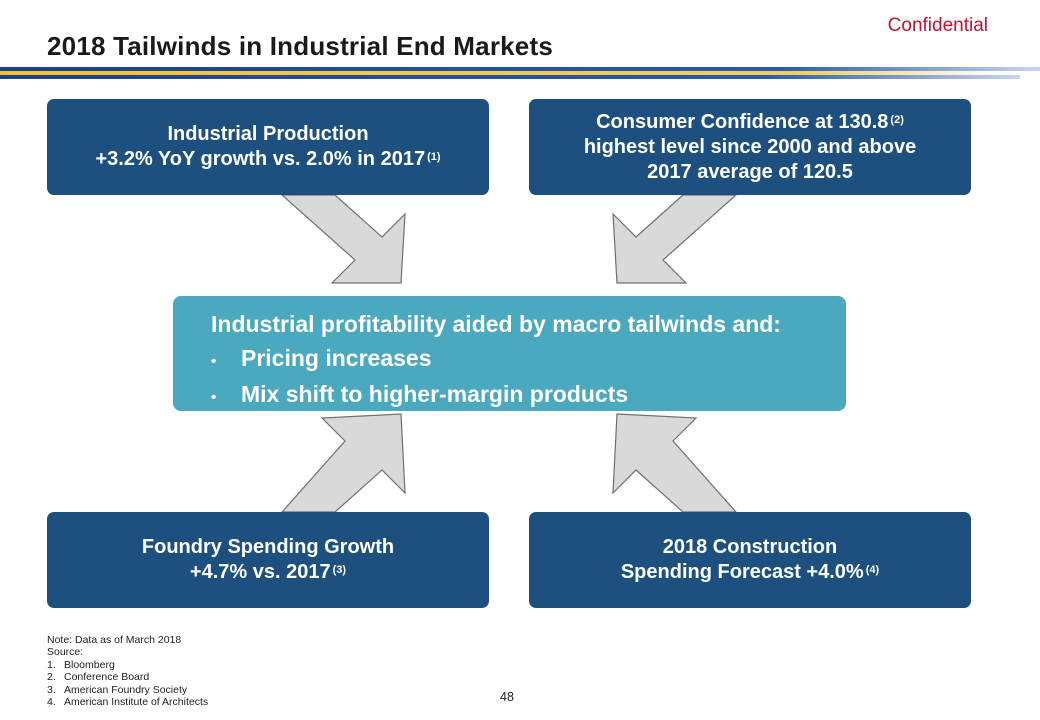  I want to click on box-line: Consumer Confidence at 130.8 (2), so click(750, 121).